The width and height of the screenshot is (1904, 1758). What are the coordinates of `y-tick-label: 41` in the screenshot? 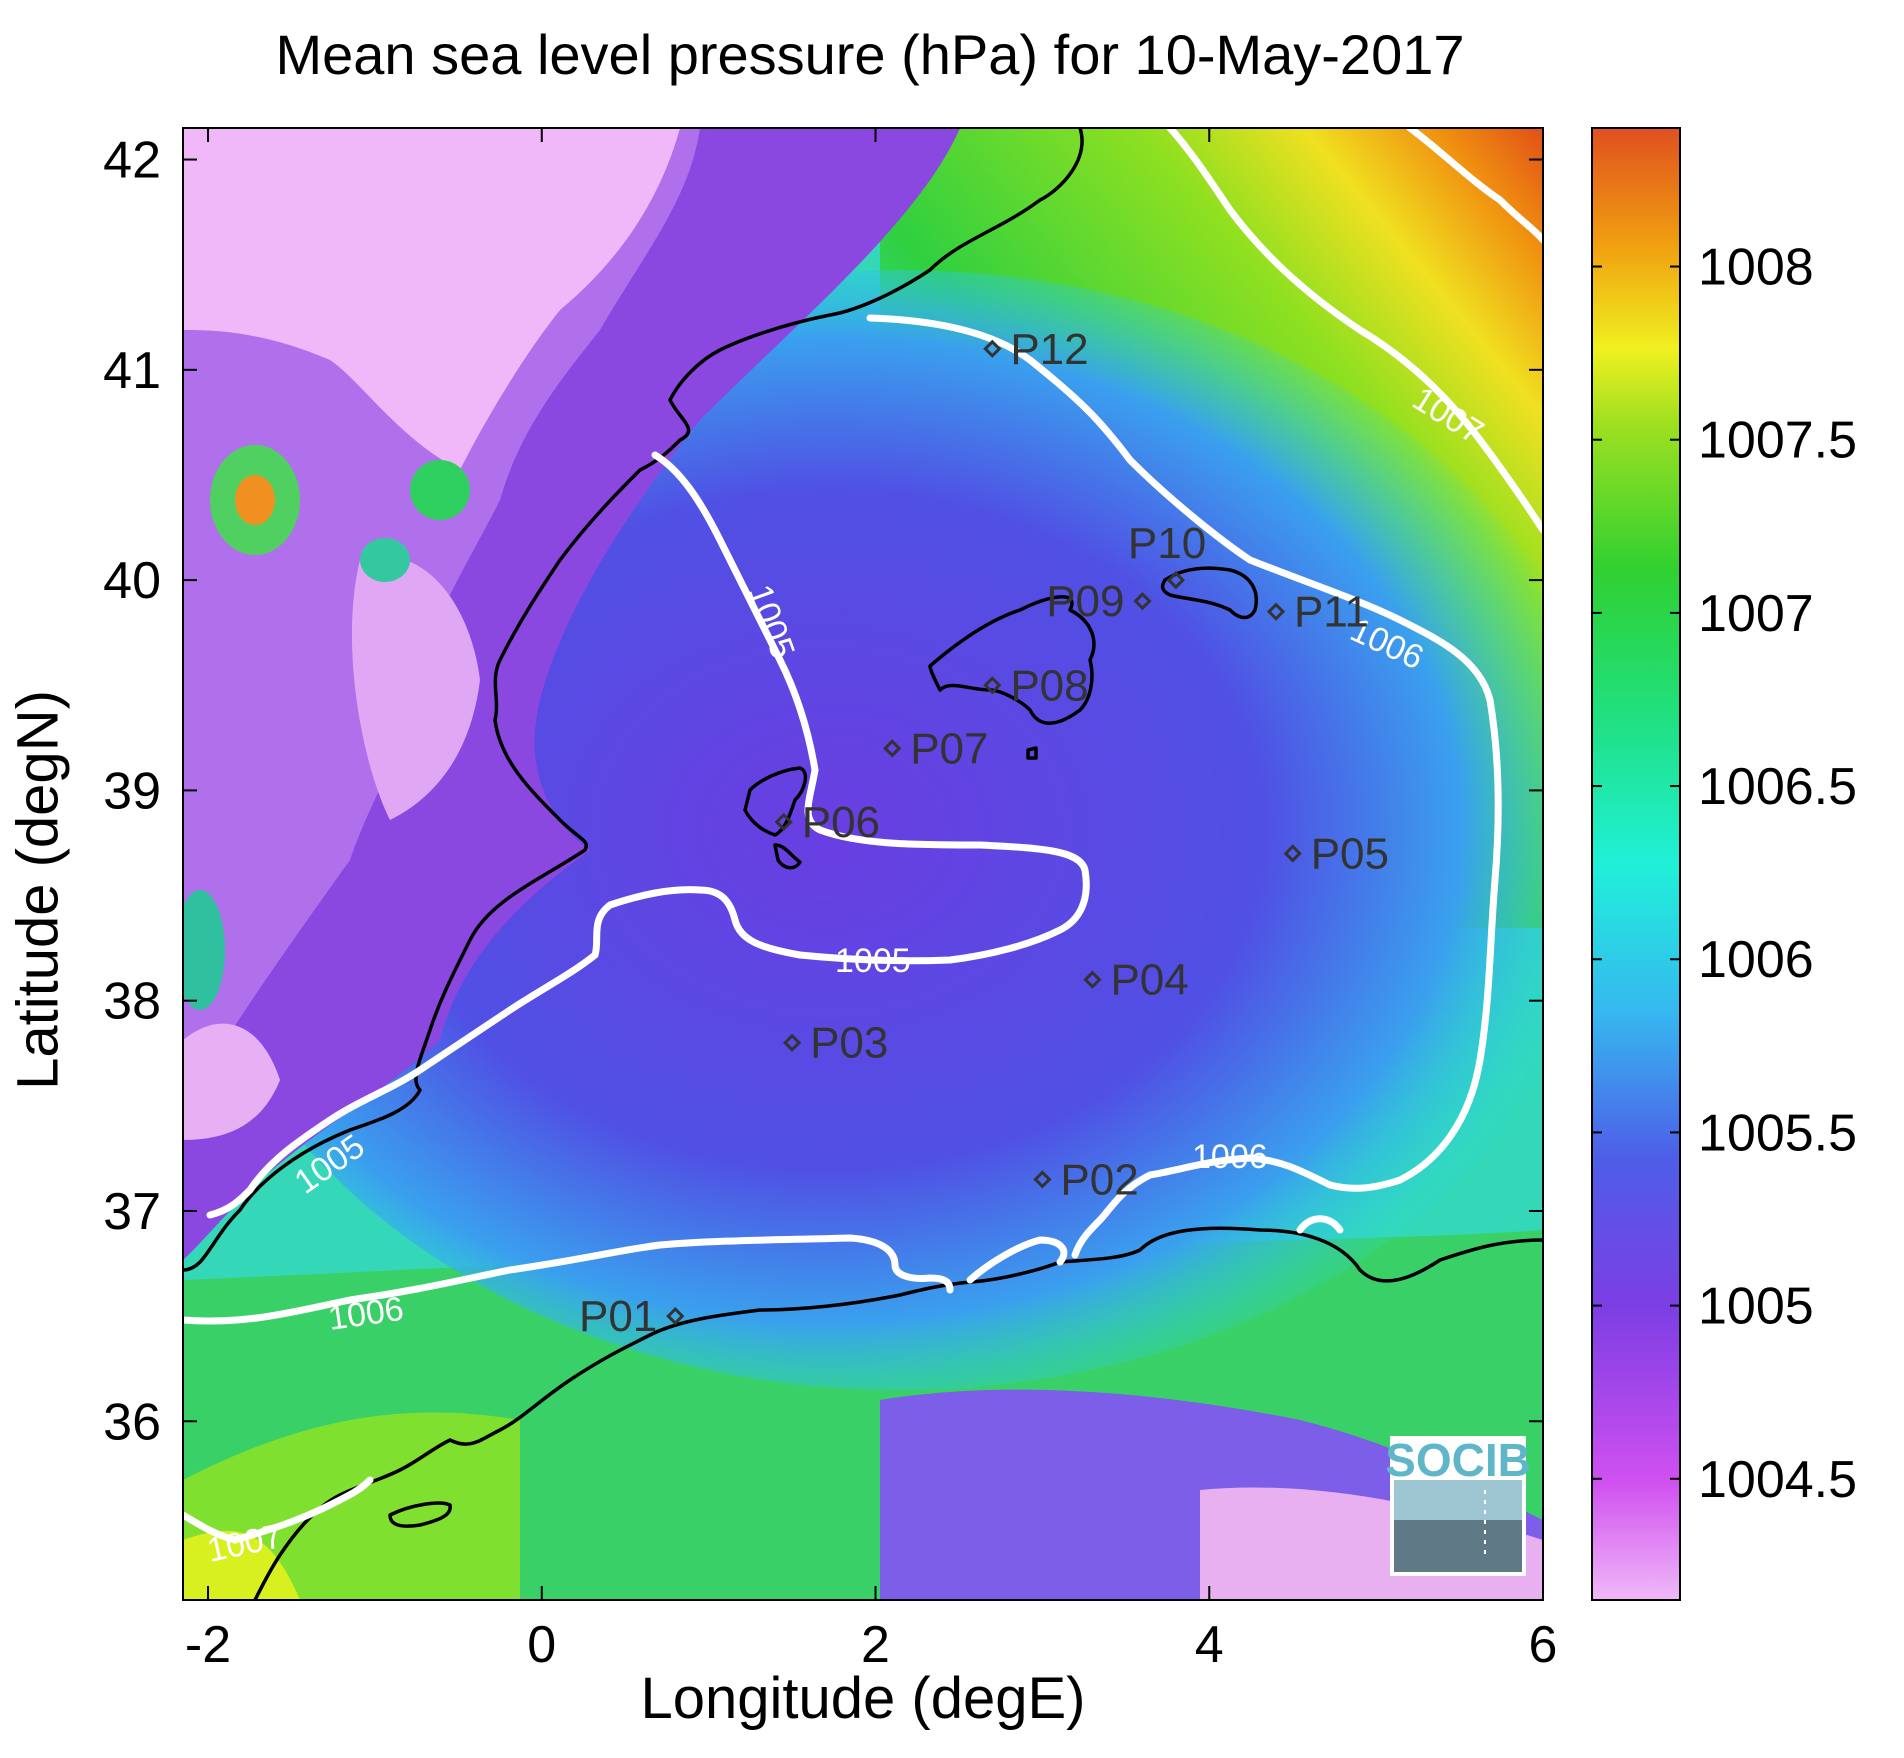 It's located at (132, 371).